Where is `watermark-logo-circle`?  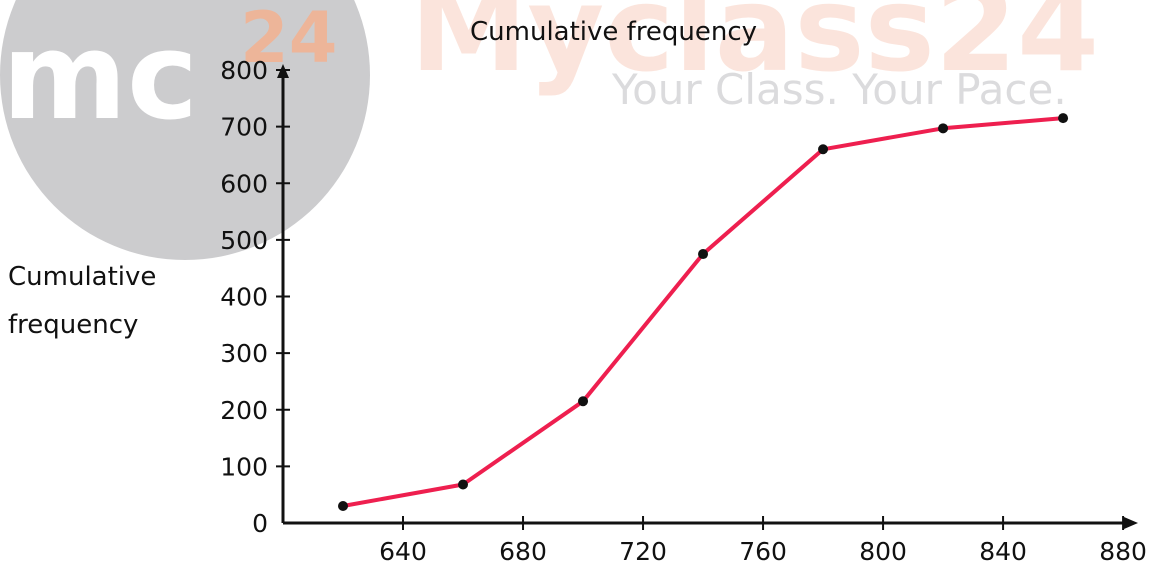 watermark-logo-circle is located at coordinates (185, 130).